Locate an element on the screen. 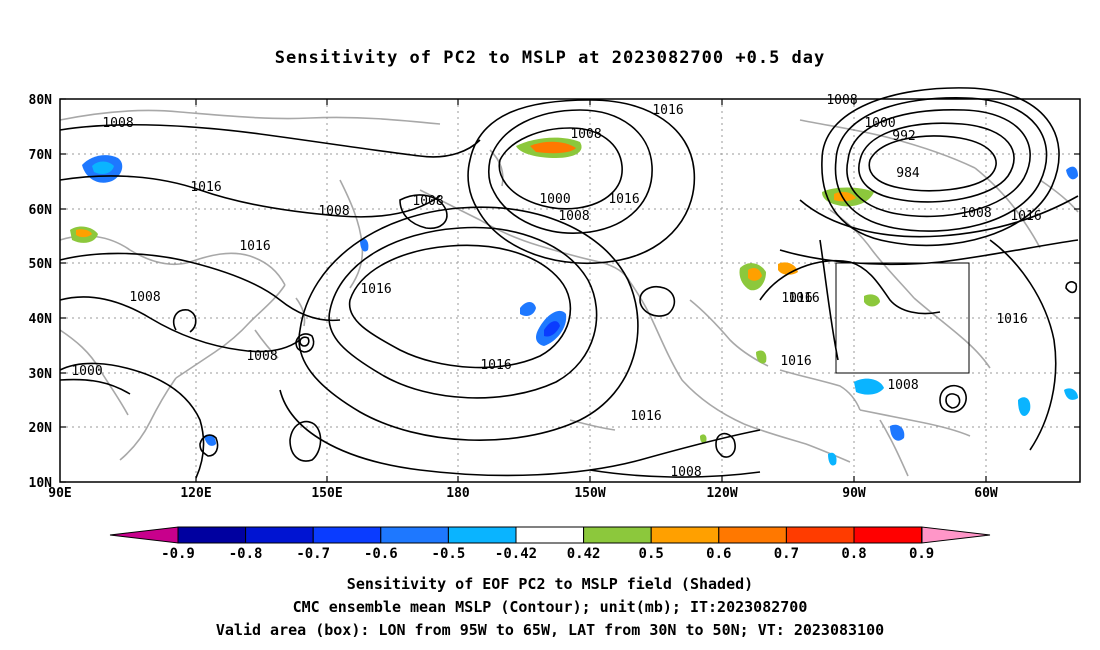  colorbar-label: -0.42 is located at coordinates (516, 554).